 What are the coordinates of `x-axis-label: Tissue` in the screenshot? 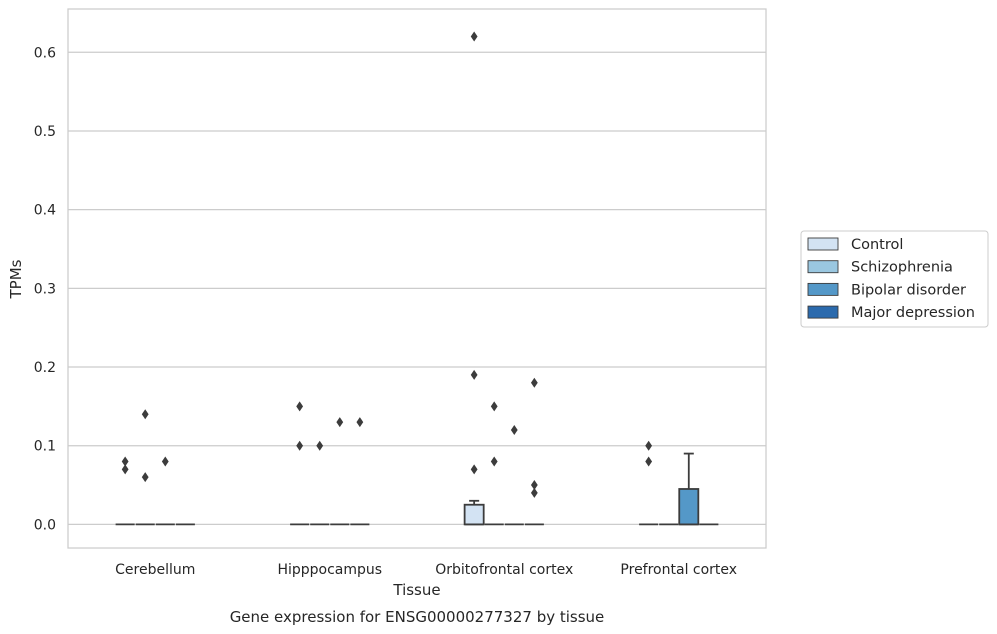 It's located at (416, 590).